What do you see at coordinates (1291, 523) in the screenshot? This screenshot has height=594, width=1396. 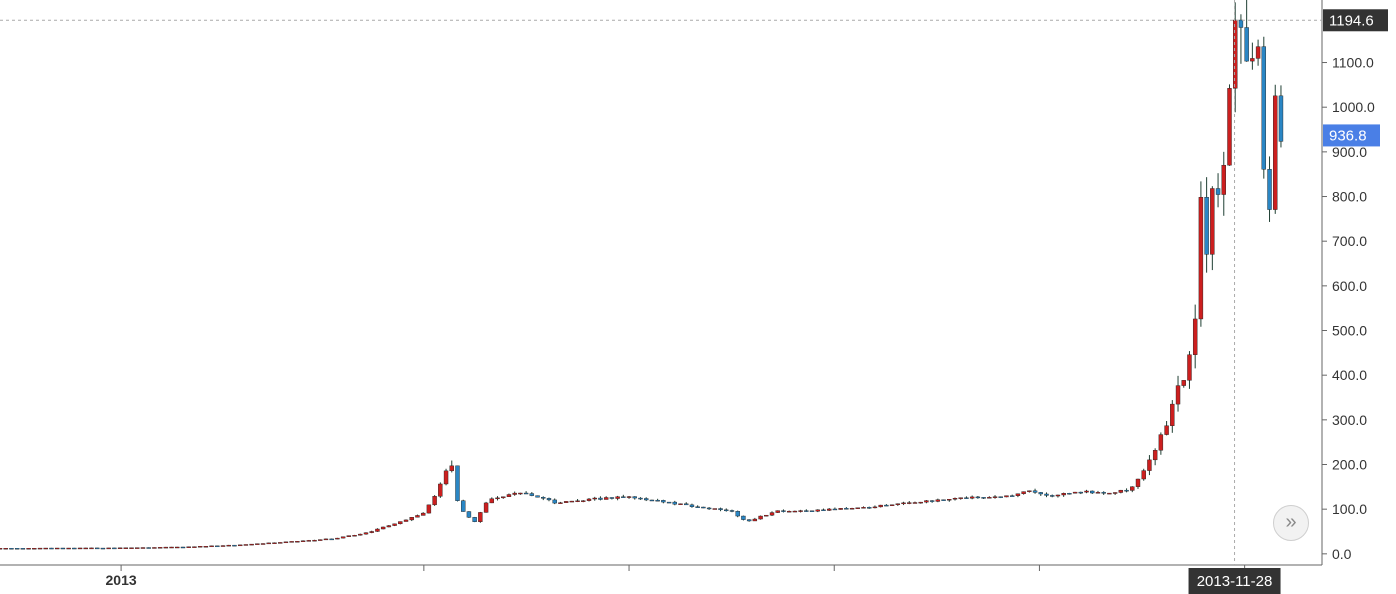 I see `scroll-right-button: »` at bounding box center [1291, 523].